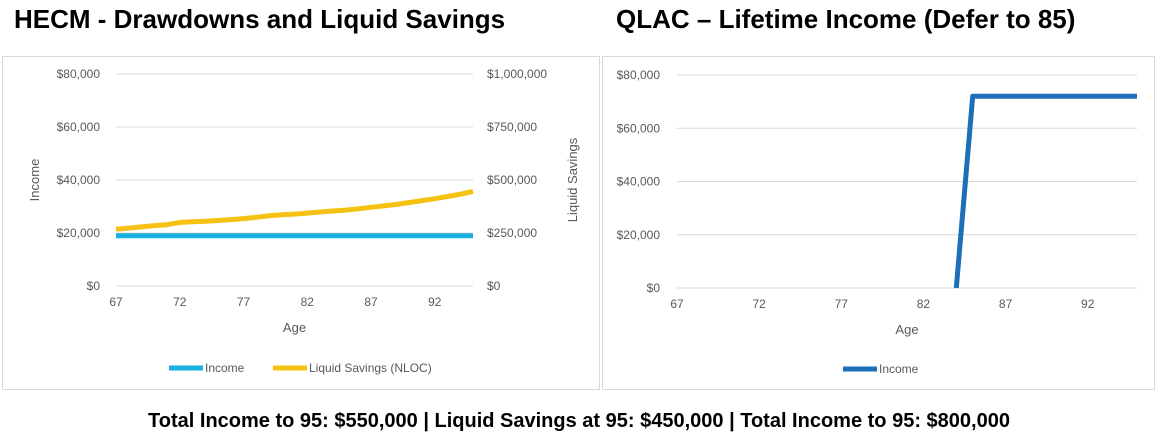 This screenshot has width=1158, height=441. Describe the element at coordinates (512, 127) in the screenshot. I see `y2-tick-label: $750,000` at that location.